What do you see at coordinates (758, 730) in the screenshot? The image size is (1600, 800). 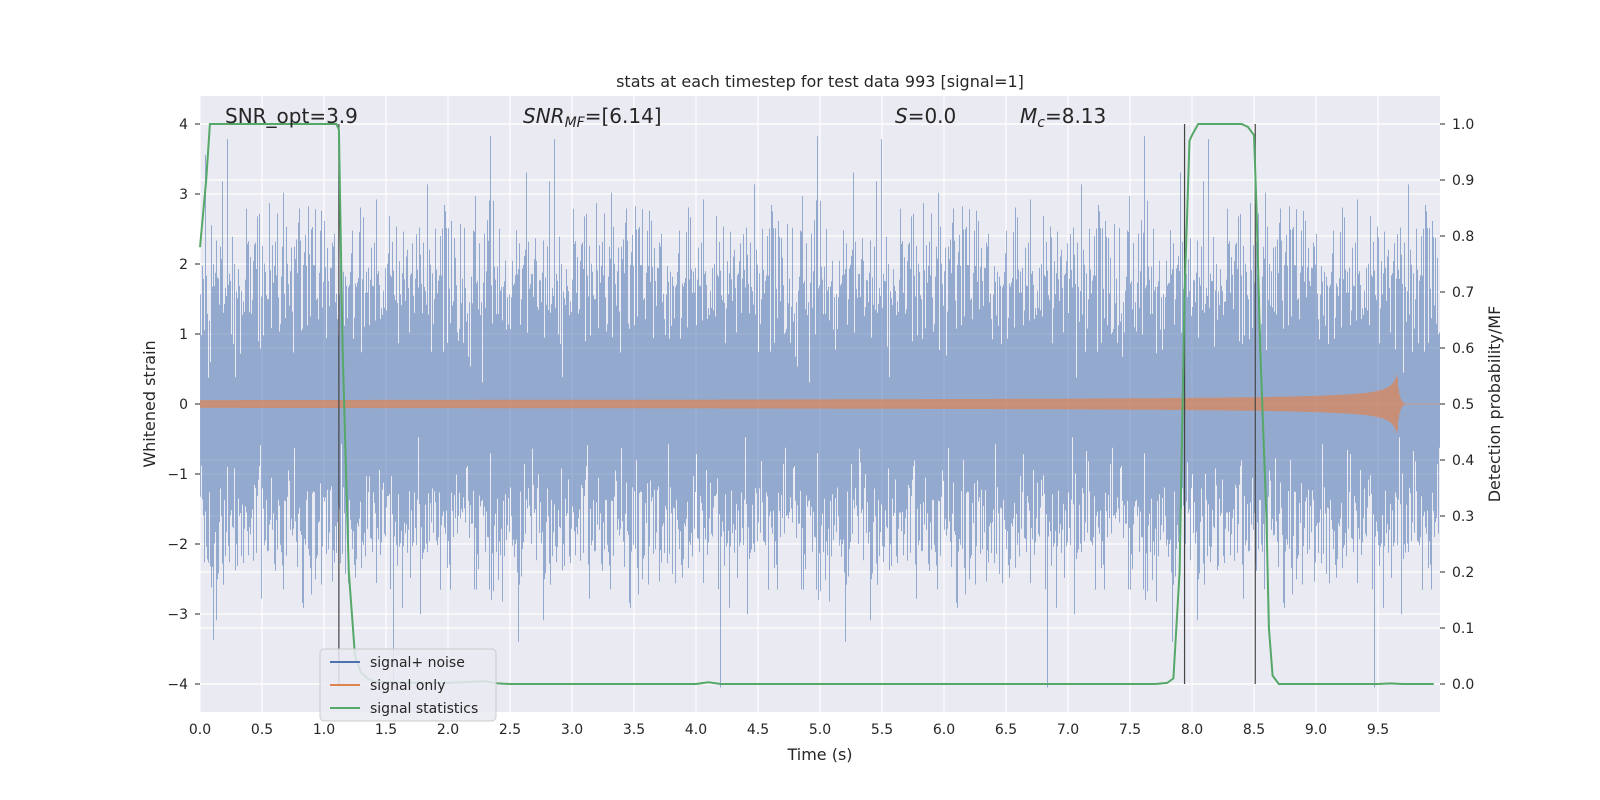 I see `x-tick-label: 4.5` at bounding box center [758, 730].